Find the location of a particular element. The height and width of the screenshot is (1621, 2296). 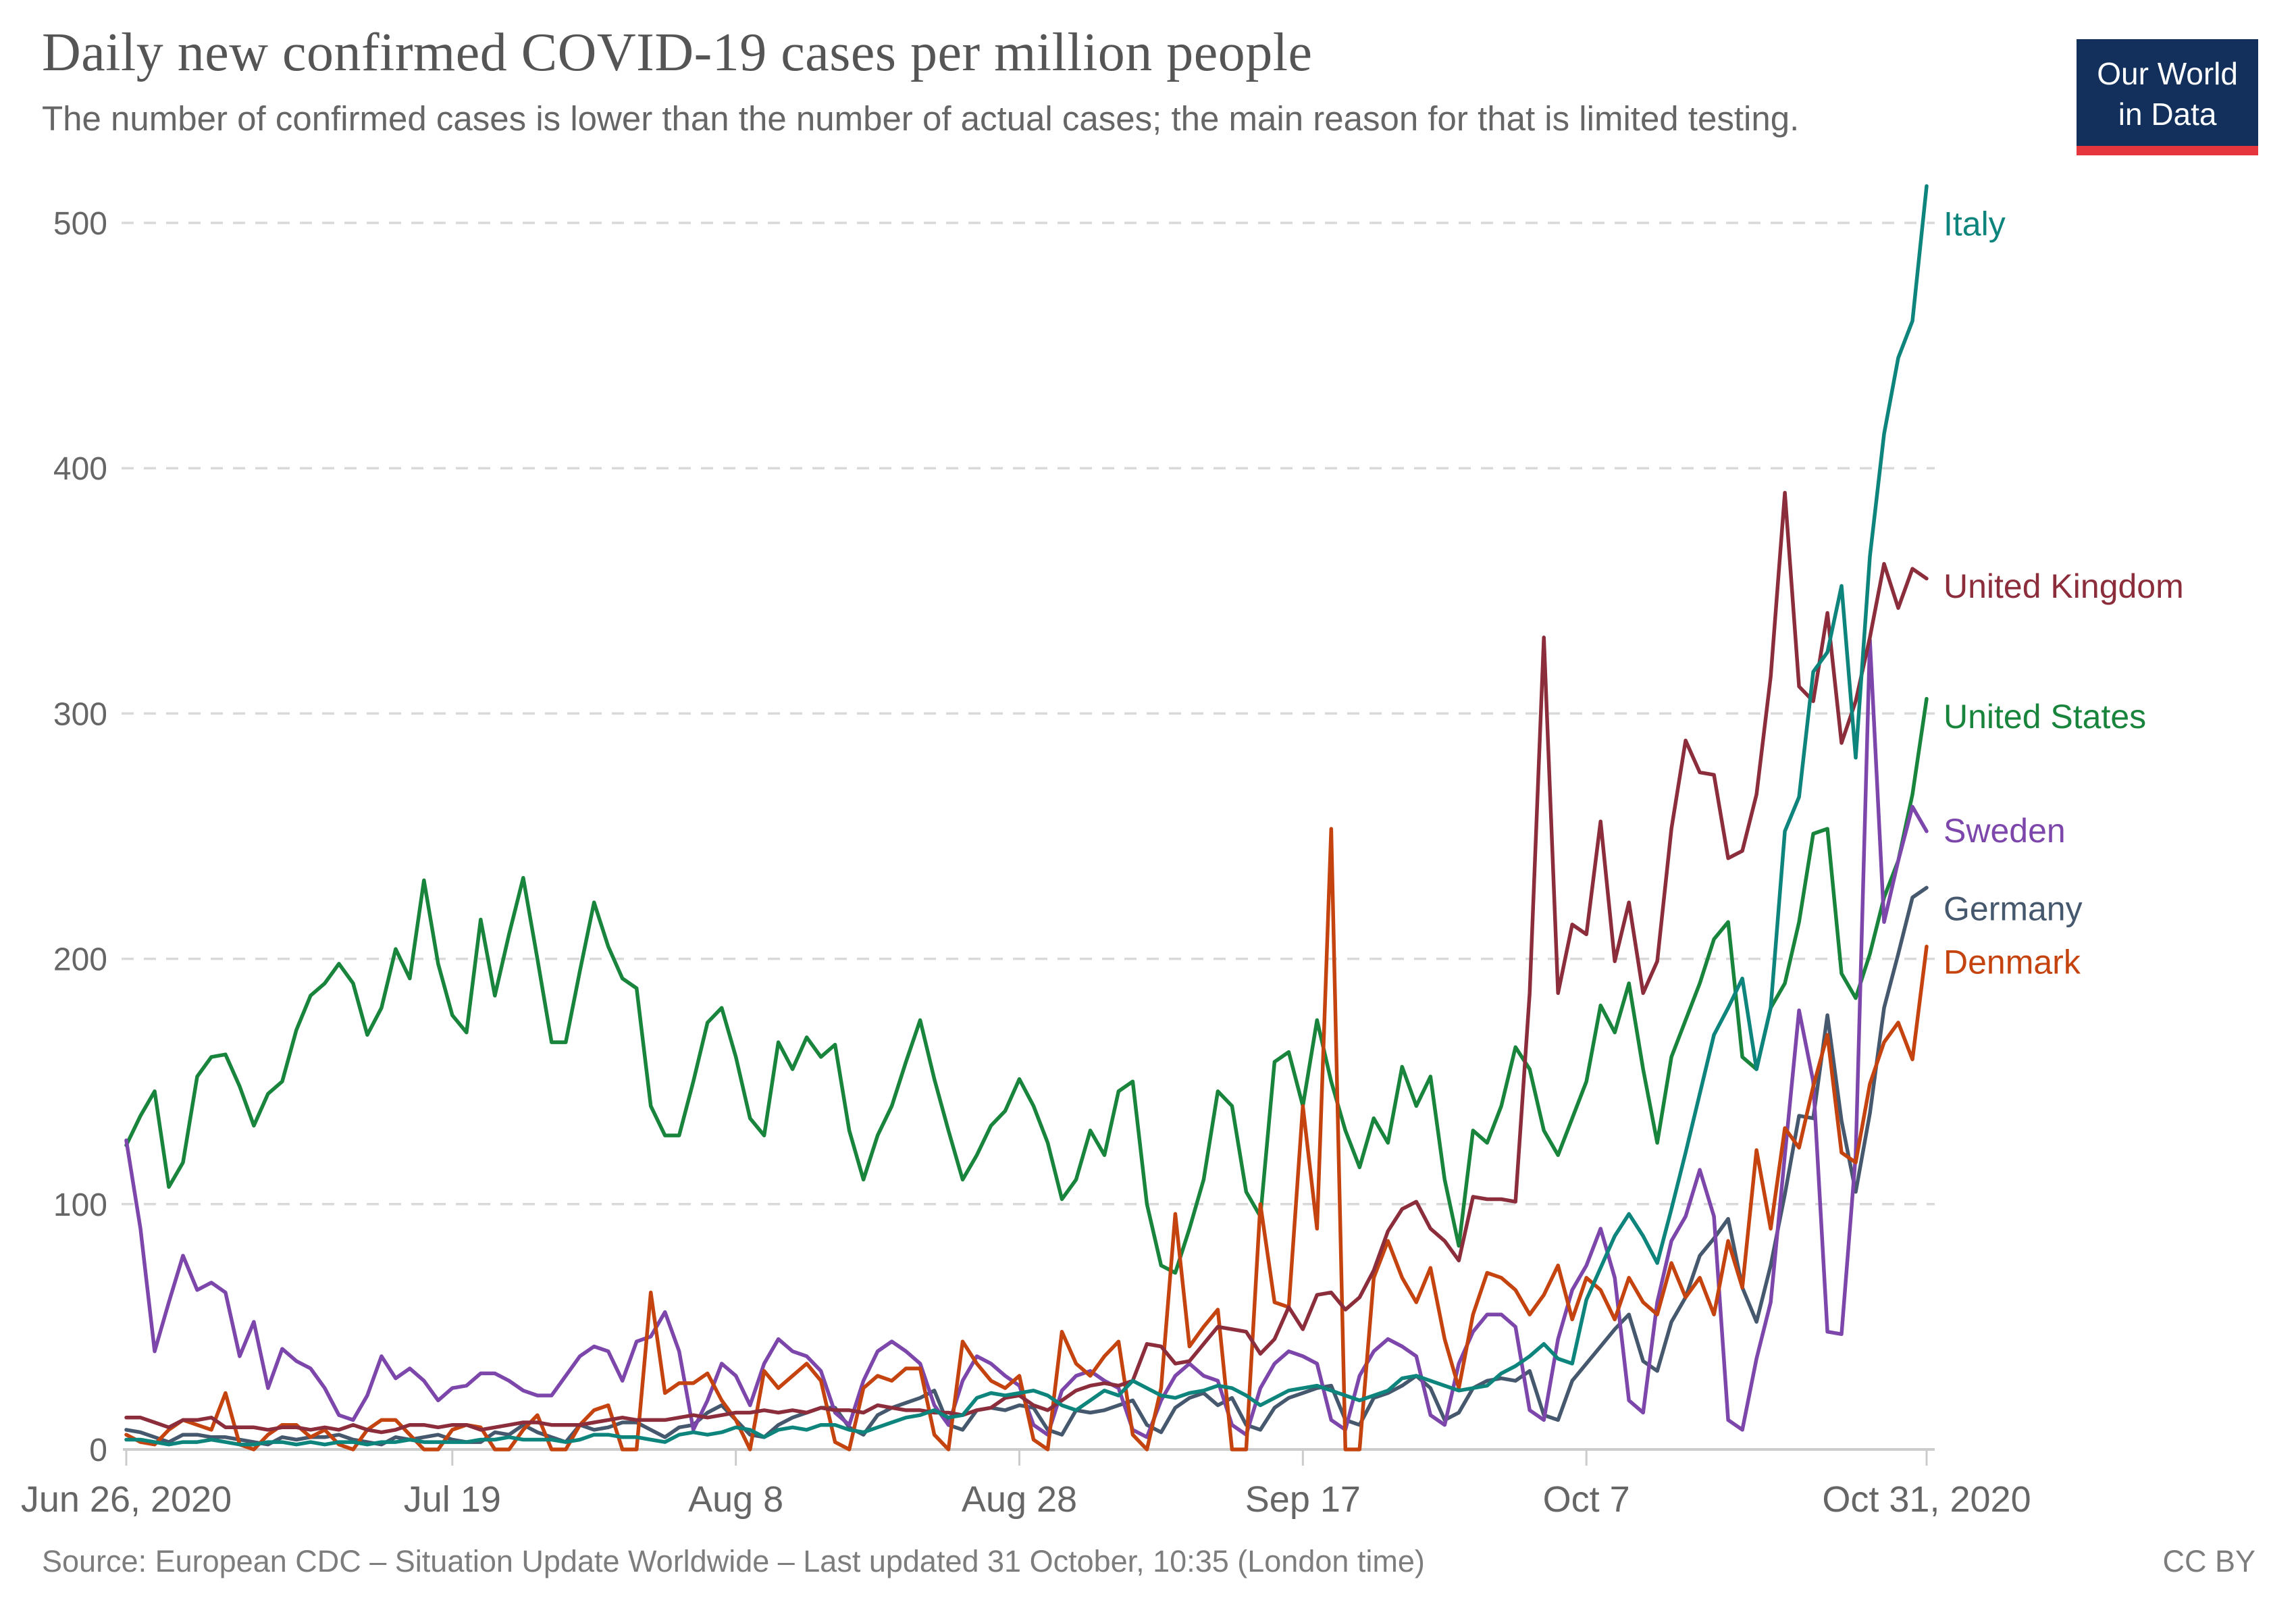

x-tick-label: Sep 17 is located at coordinates (1303, 1499).